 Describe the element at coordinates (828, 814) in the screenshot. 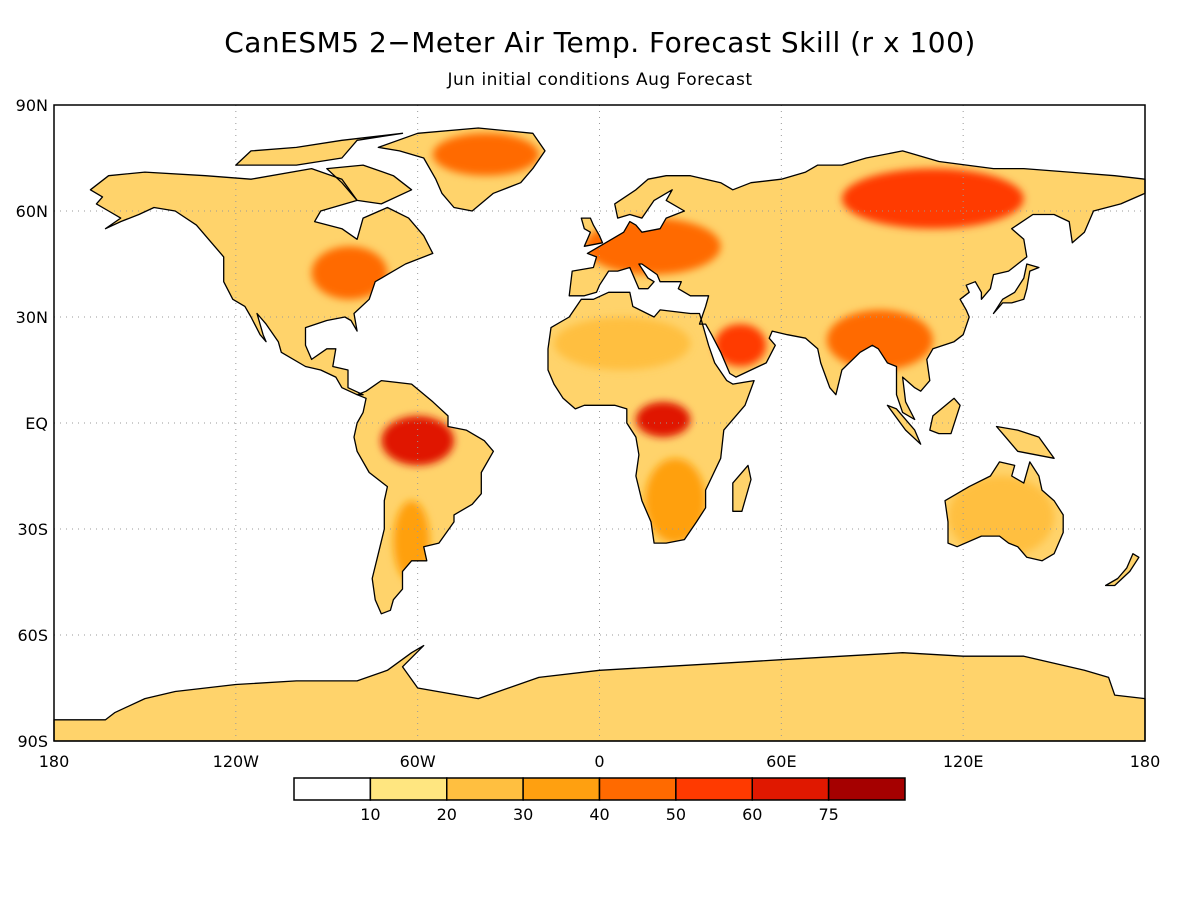

I see `colorbar-label: 75` at that location.